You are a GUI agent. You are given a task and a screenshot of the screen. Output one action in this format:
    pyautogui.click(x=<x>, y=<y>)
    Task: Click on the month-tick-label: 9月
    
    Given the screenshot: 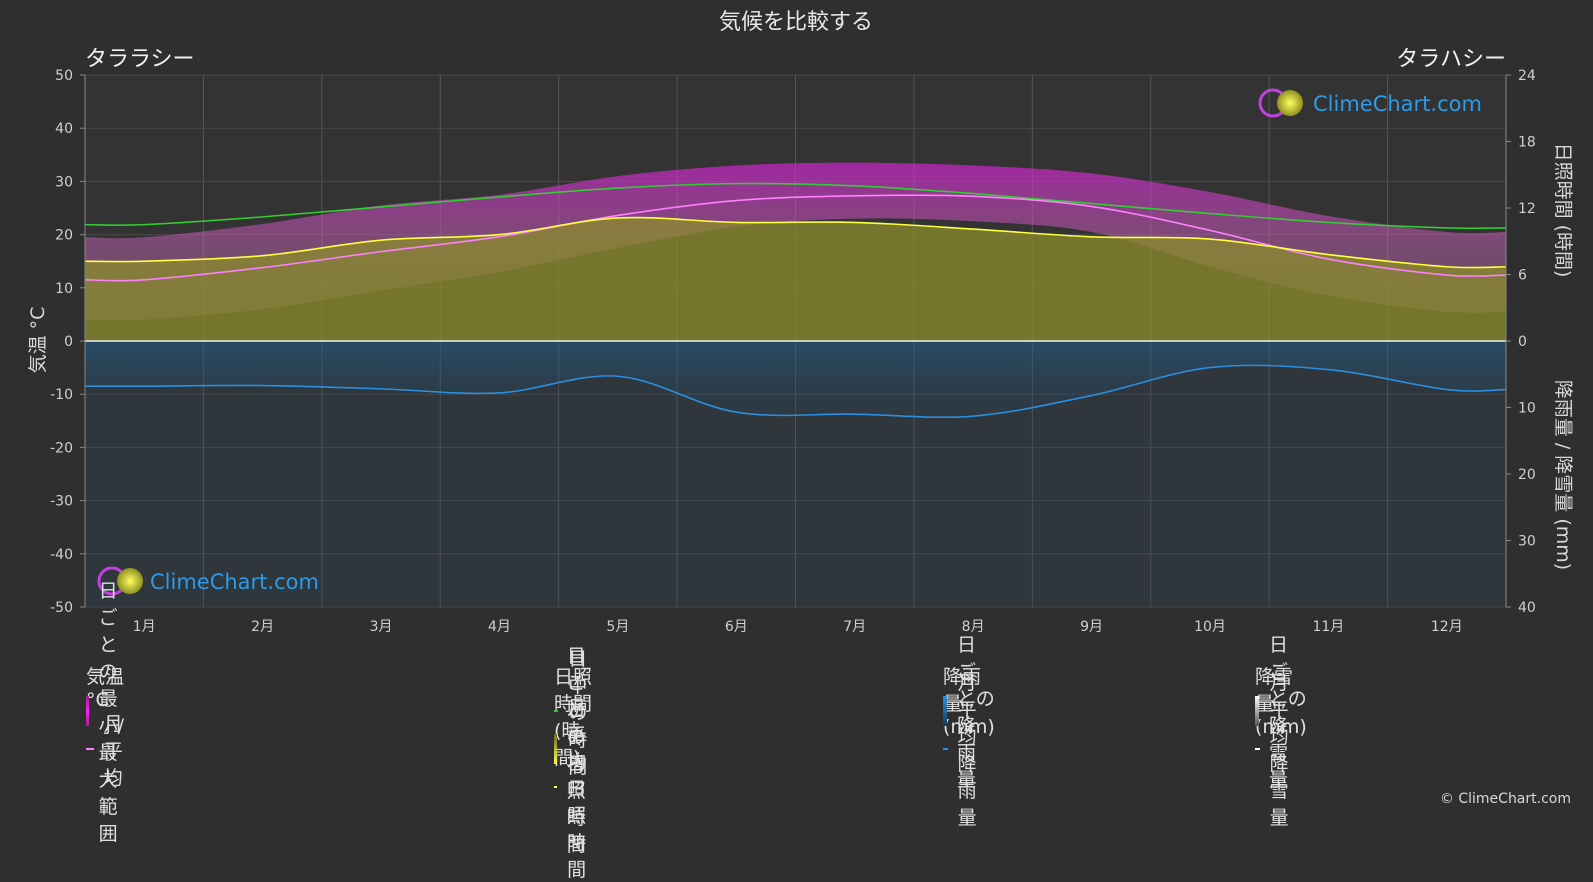 What is the action you would take?
    pyautogui.click(x=1091, y=627)
    